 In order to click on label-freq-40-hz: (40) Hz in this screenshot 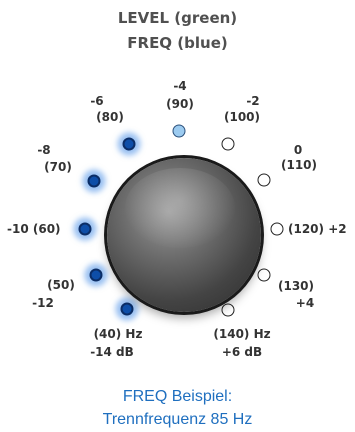, I will do `click(118, 334)`.